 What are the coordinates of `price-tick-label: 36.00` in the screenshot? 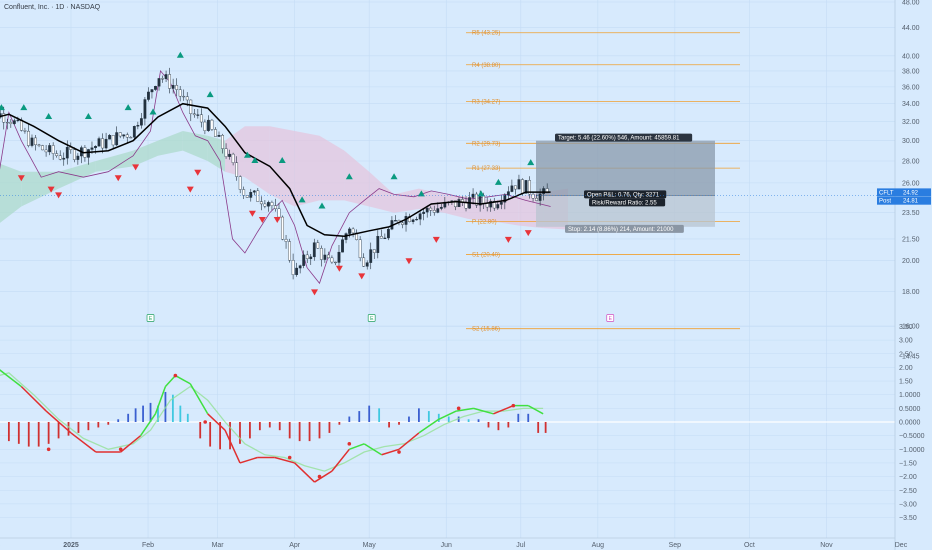 It's located at (911, 87).